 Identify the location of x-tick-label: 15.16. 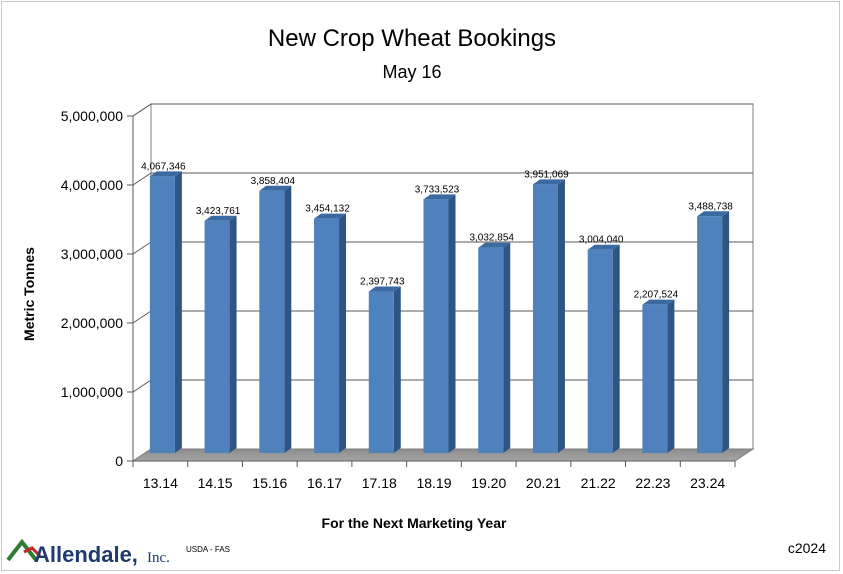
(269, 483).